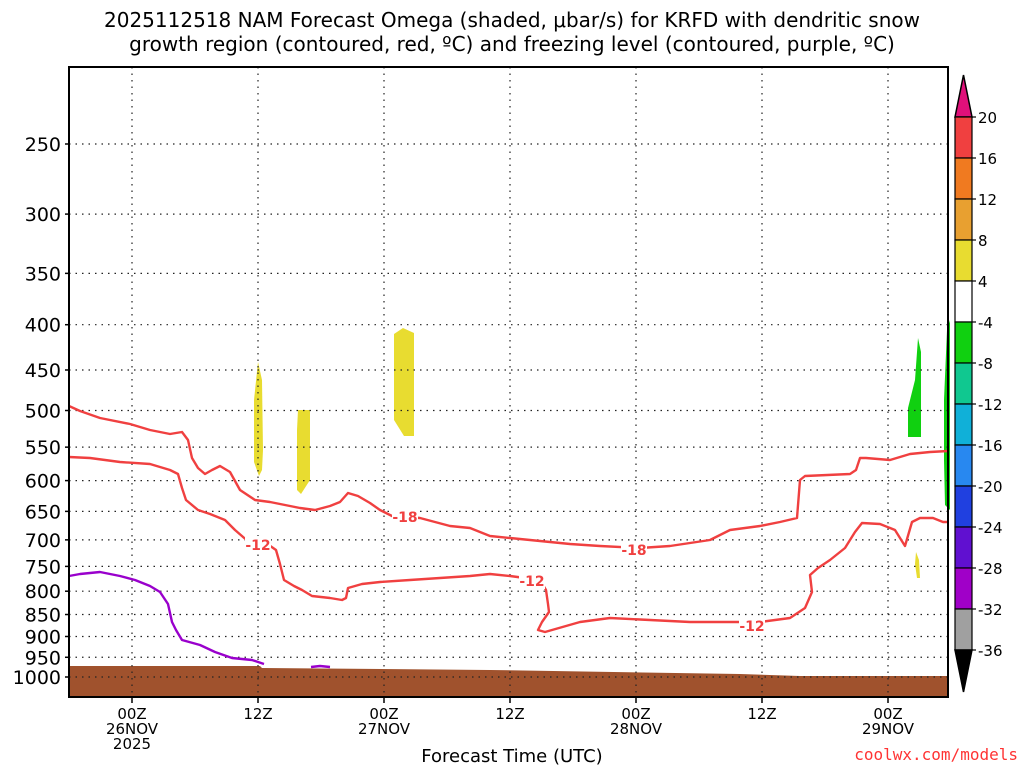 The height and width of the screenshot is (768, 1024). Describe the element at coordinates (384, 729) in the screenshot. I see `x-tick-date: 27NOV` at that location.